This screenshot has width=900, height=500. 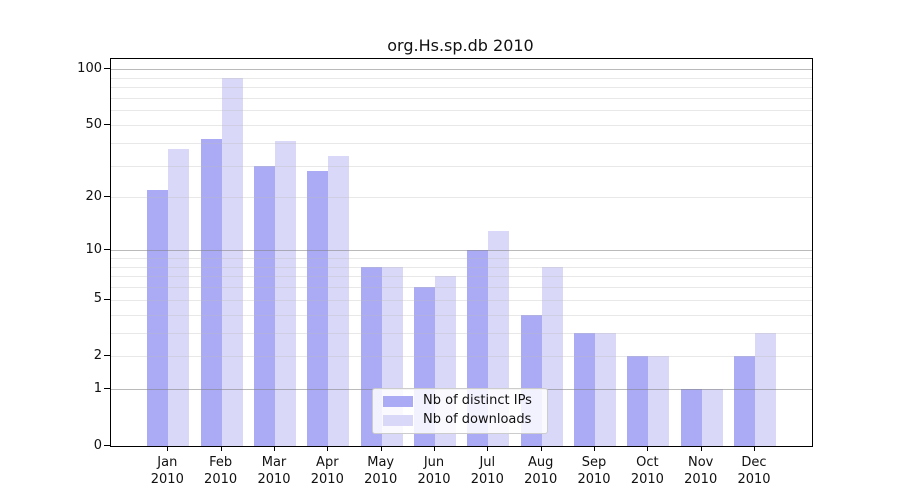 I want to click on x-tick-label-line: Mar, so click(x=274, y=462).